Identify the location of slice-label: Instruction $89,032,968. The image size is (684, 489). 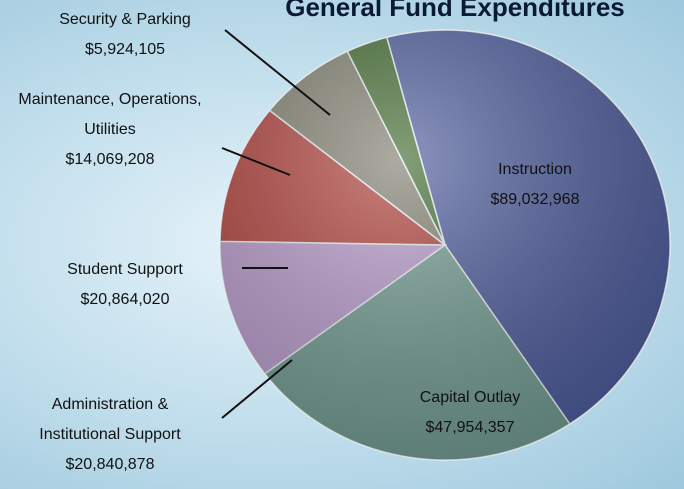
(535, 185).